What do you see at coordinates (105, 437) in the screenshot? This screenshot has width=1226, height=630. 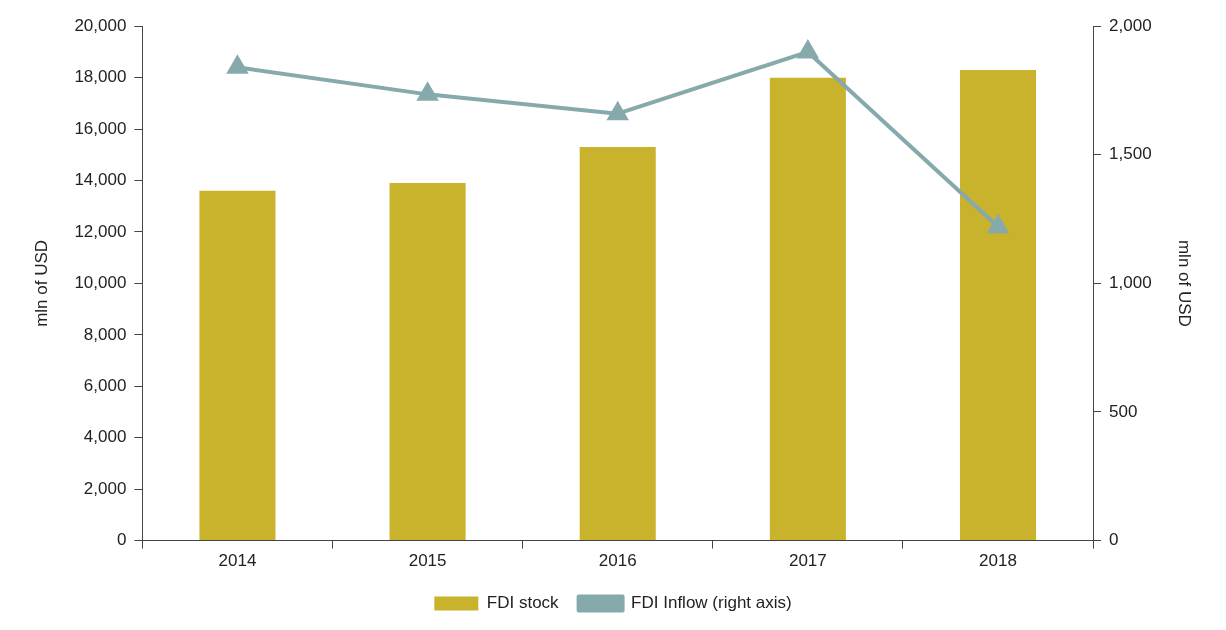 I see `y-tick-label: 4,000` at bounding box center [105, 437].